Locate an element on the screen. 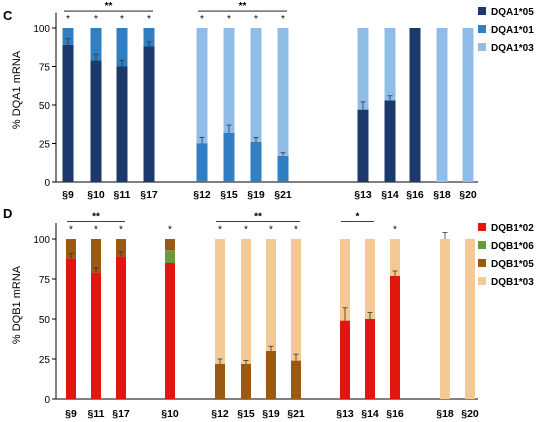  legend-label: DQA1*05 is located at coordinates (512, 12).